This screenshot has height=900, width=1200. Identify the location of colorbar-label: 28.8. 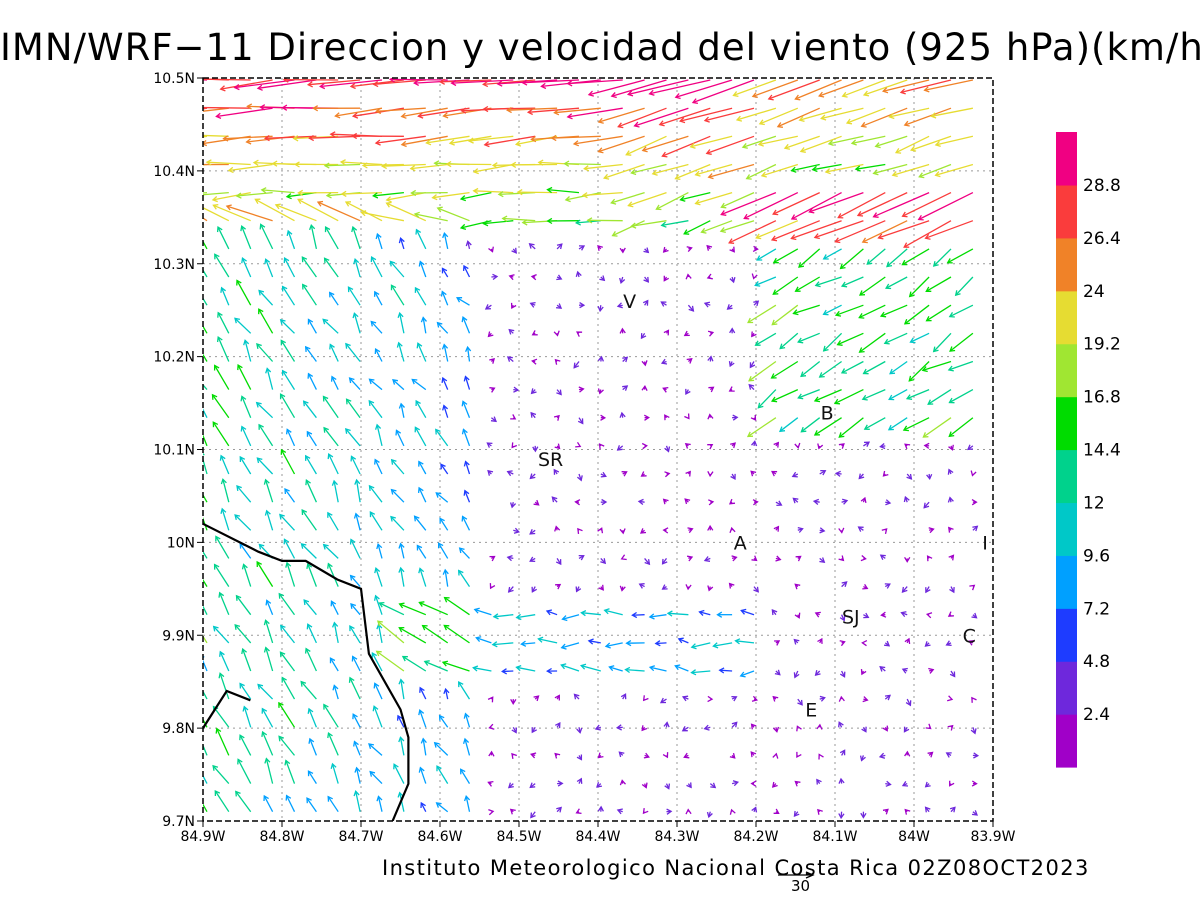
(1102, 186).